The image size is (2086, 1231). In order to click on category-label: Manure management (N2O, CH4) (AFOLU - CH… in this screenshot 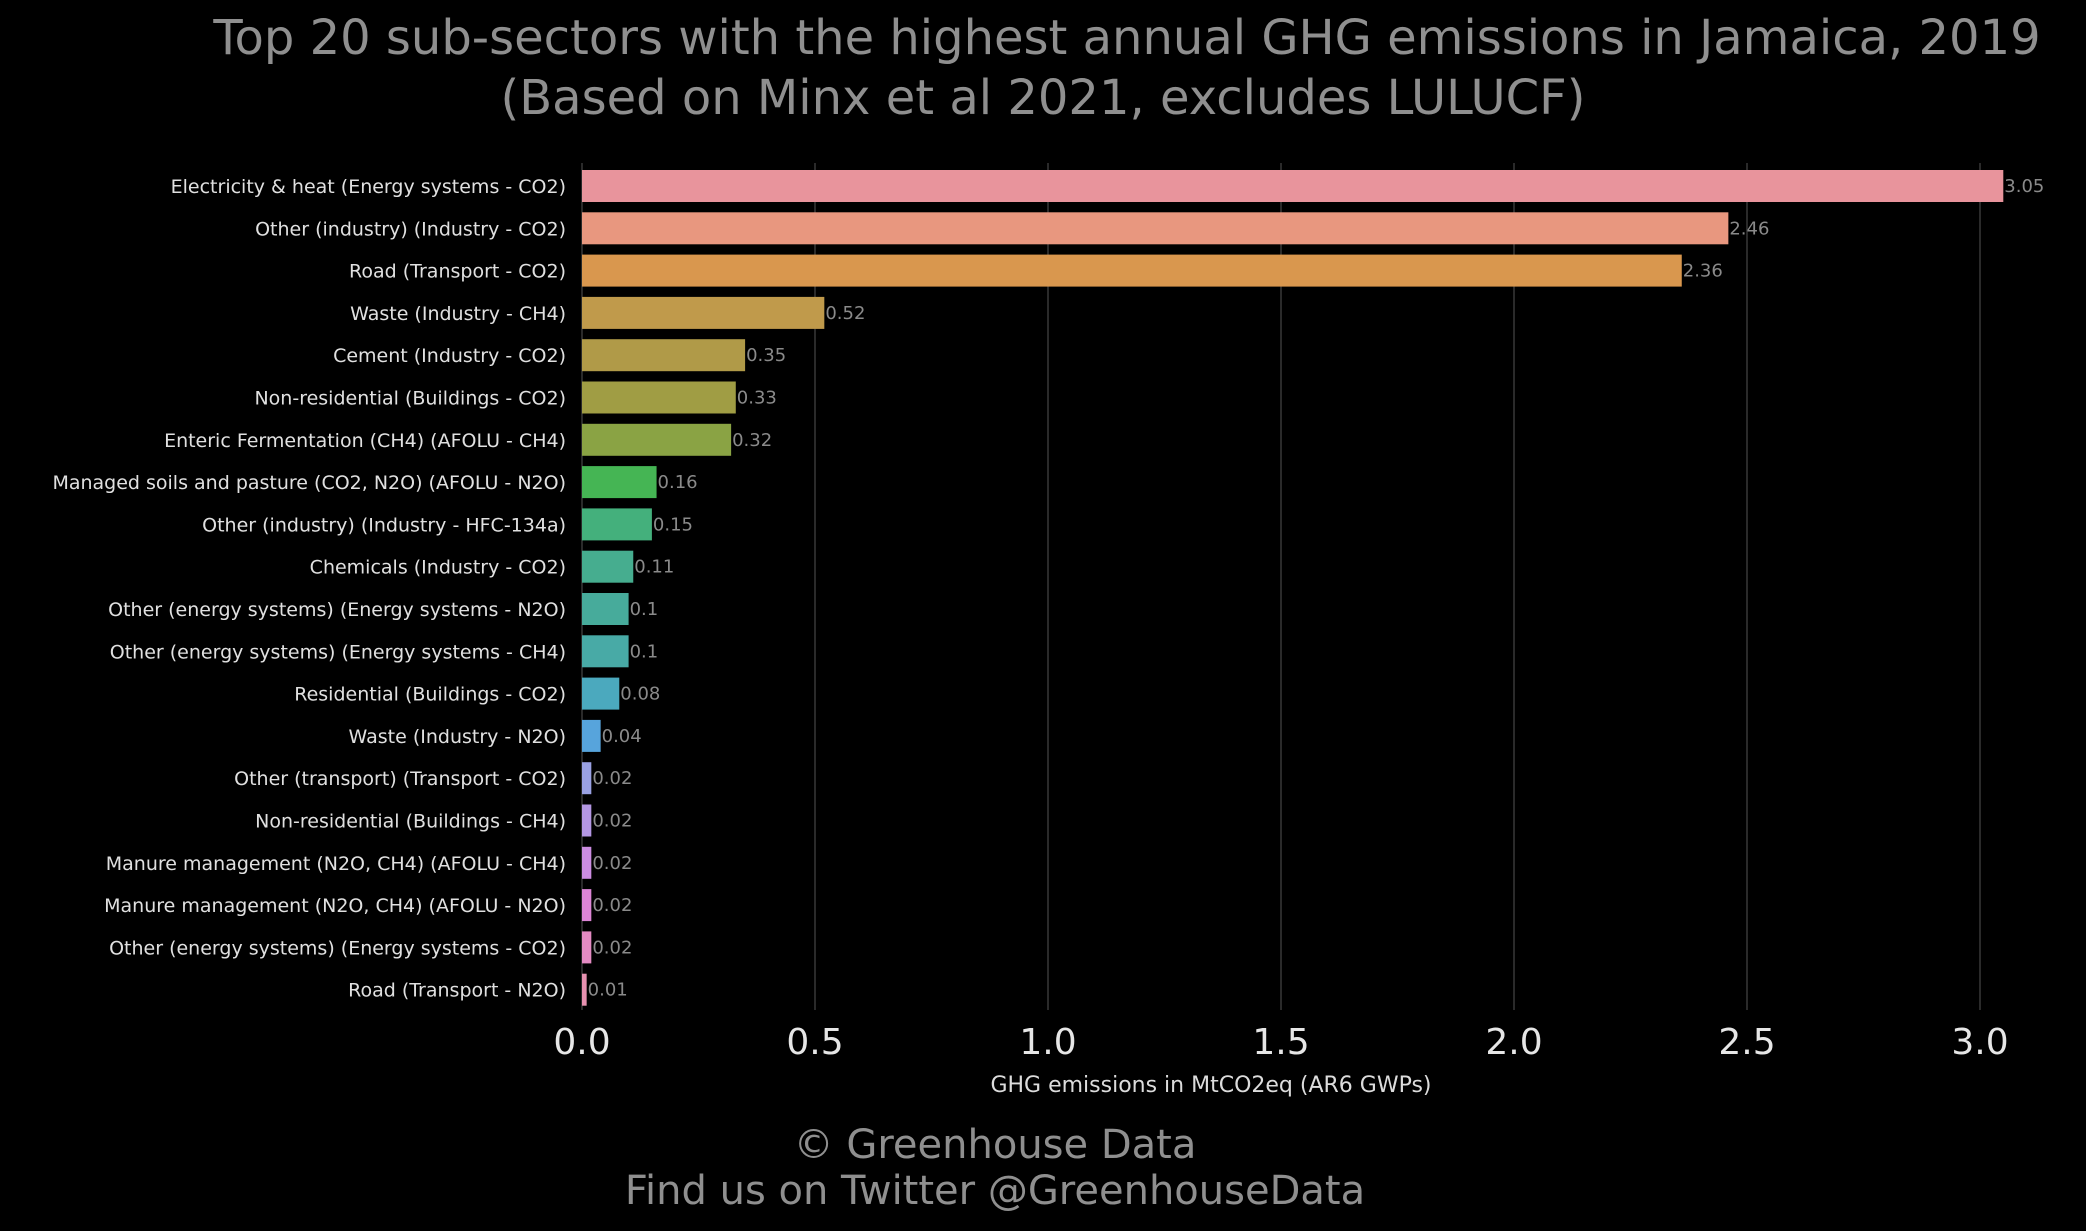, I will do `click(336, 864)`.